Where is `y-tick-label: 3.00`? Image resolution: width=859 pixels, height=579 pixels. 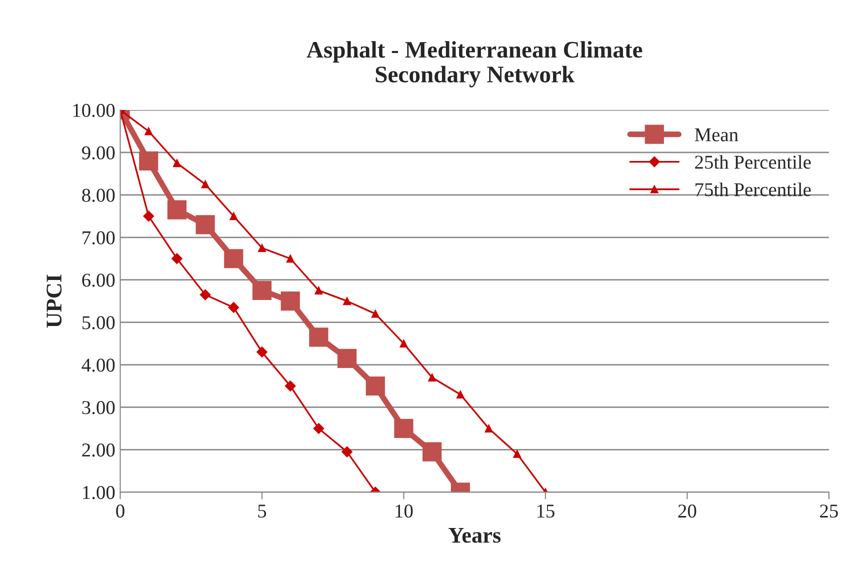
y-tick-label: 3.00 is located at coordinates (98, 407).